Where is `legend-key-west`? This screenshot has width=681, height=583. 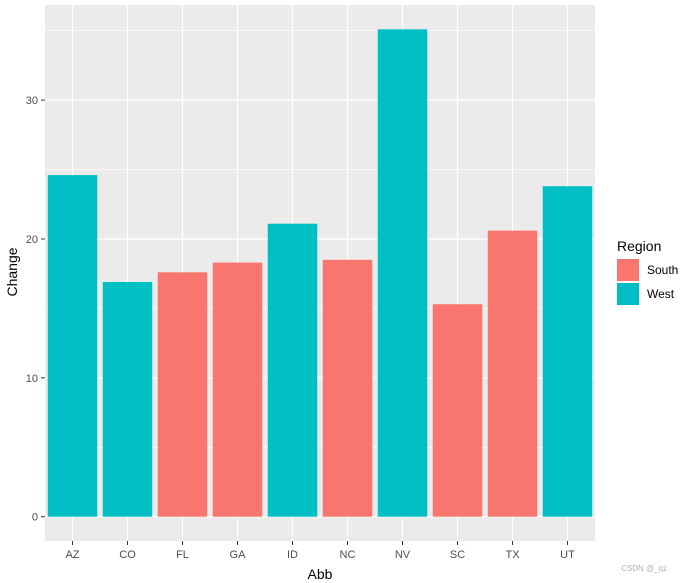
legend-key-west is located at coordinates (628, 294).